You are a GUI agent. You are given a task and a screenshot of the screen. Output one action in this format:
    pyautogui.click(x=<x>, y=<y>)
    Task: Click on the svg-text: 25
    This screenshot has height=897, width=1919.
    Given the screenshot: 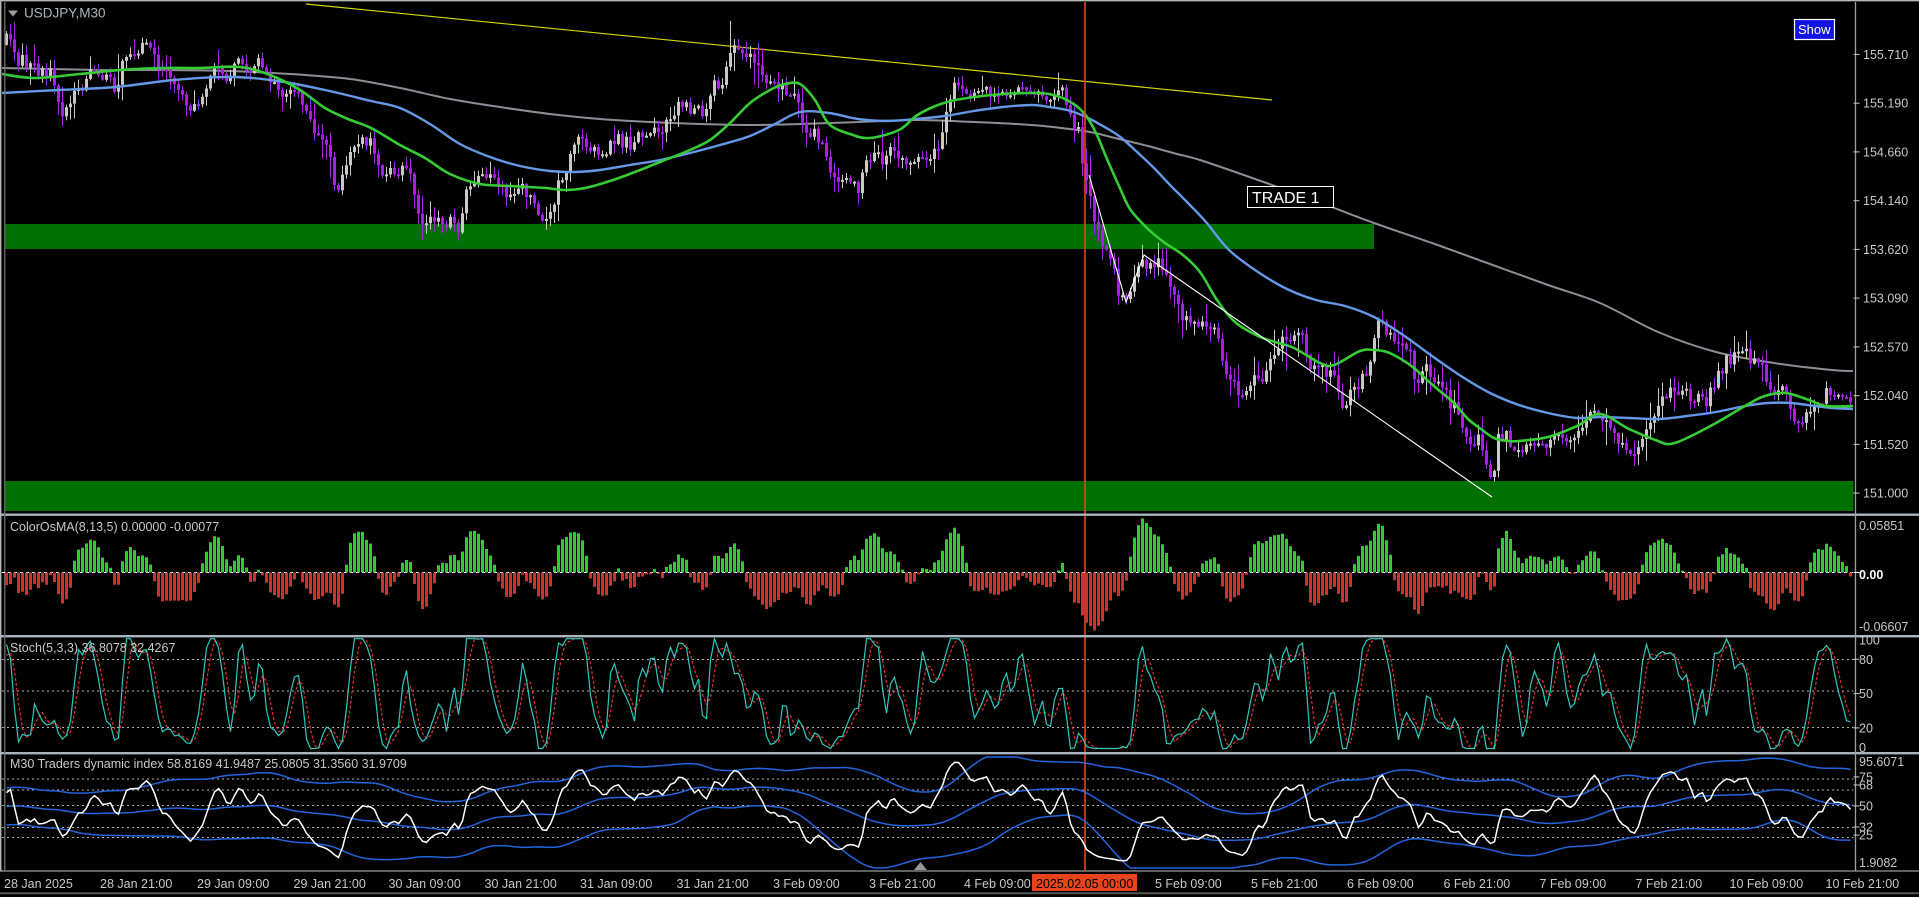 What is the action you would take?
    pyautogui.click(x=1866, y=836)
    